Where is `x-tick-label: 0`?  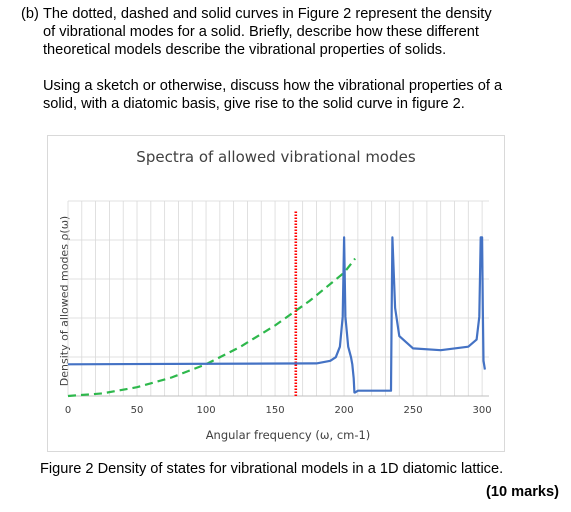 x-tick-label: 0 is located at coordinates (68, 410).